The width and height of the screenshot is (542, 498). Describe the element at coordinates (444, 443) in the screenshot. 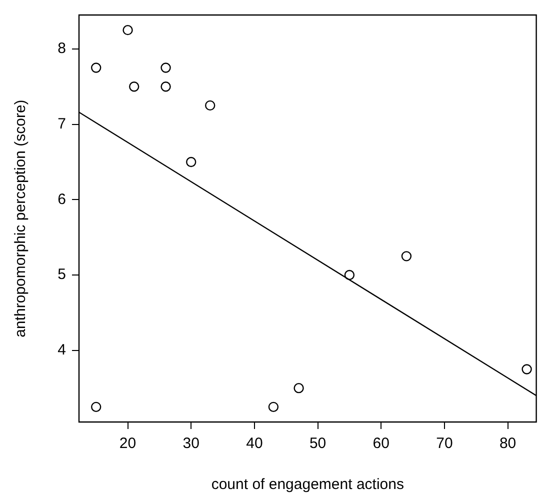

I see `x-tick-label: 70` at that location.